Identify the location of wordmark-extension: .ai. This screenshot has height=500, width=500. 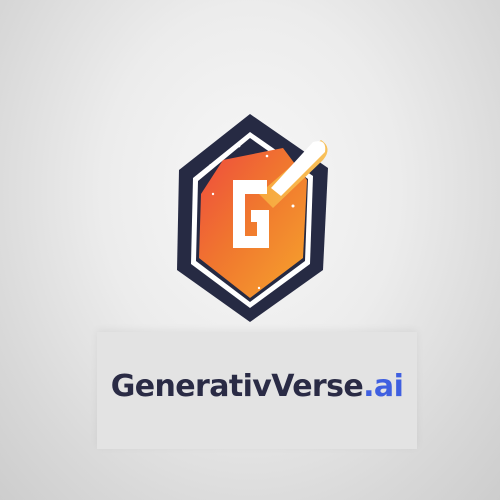
(383, 386).